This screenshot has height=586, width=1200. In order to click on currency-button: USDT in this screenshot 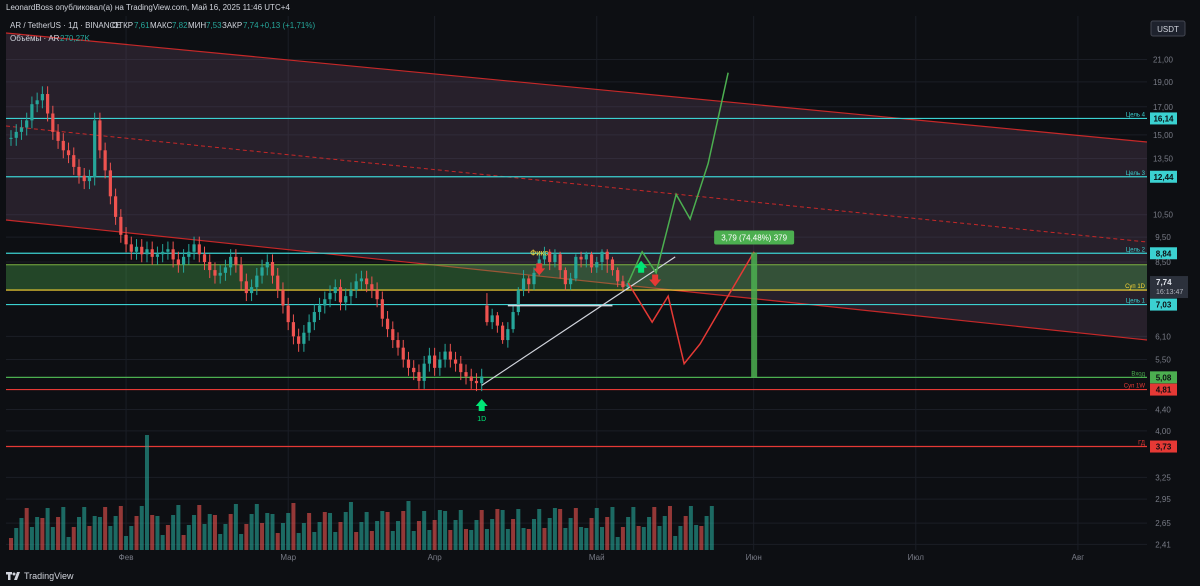, I will do `click(1168, 28)`.